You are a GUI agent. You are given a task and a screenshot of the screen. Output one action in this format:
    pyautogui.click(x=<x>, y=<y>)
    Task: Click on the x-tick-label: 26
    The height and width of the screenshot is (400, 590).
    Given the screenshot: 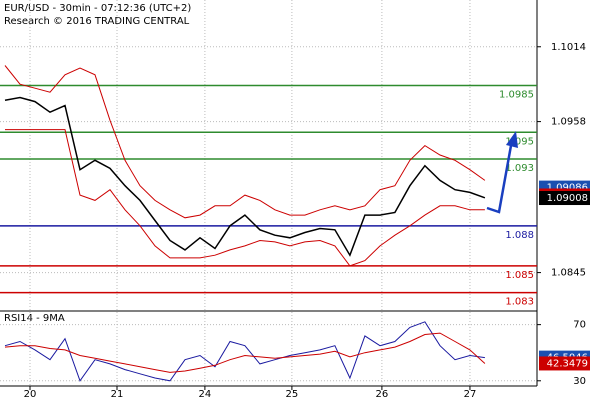 What is the action you would take?
    pyautogui.click(x=382, y=394)
    